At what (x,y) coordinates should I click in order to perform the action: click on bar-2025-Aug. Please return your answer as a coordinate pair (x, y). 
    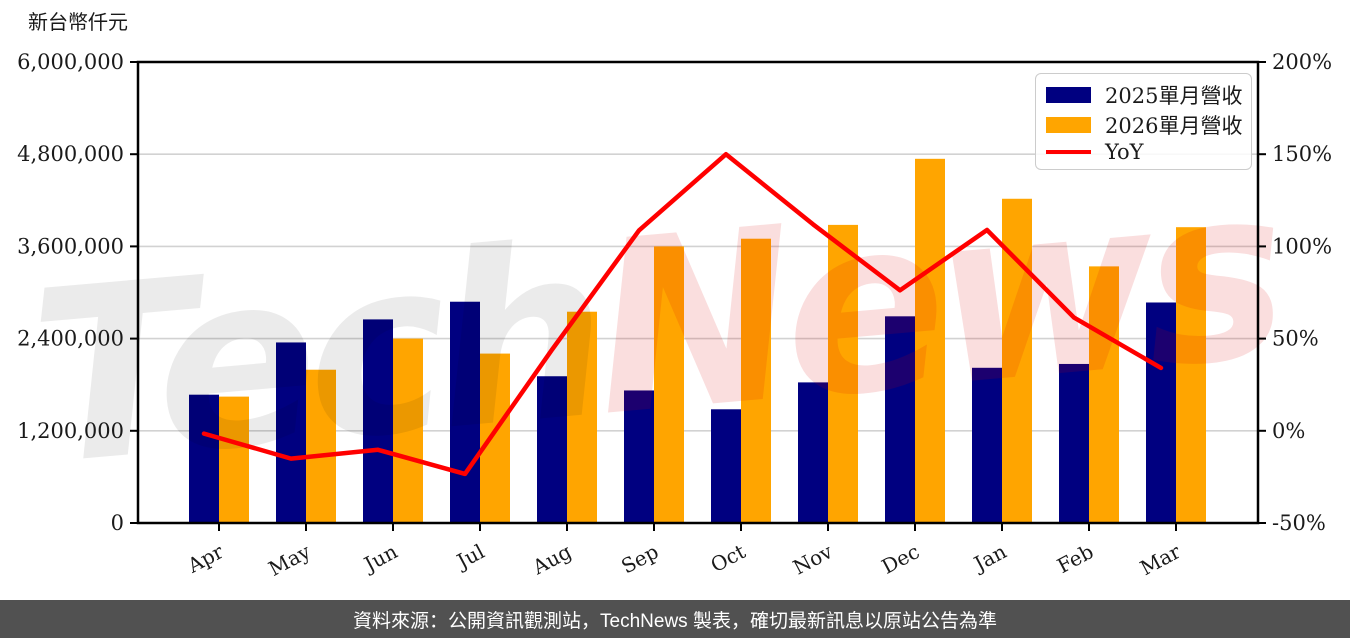
    Looking at the image, I should click on (552, 449).